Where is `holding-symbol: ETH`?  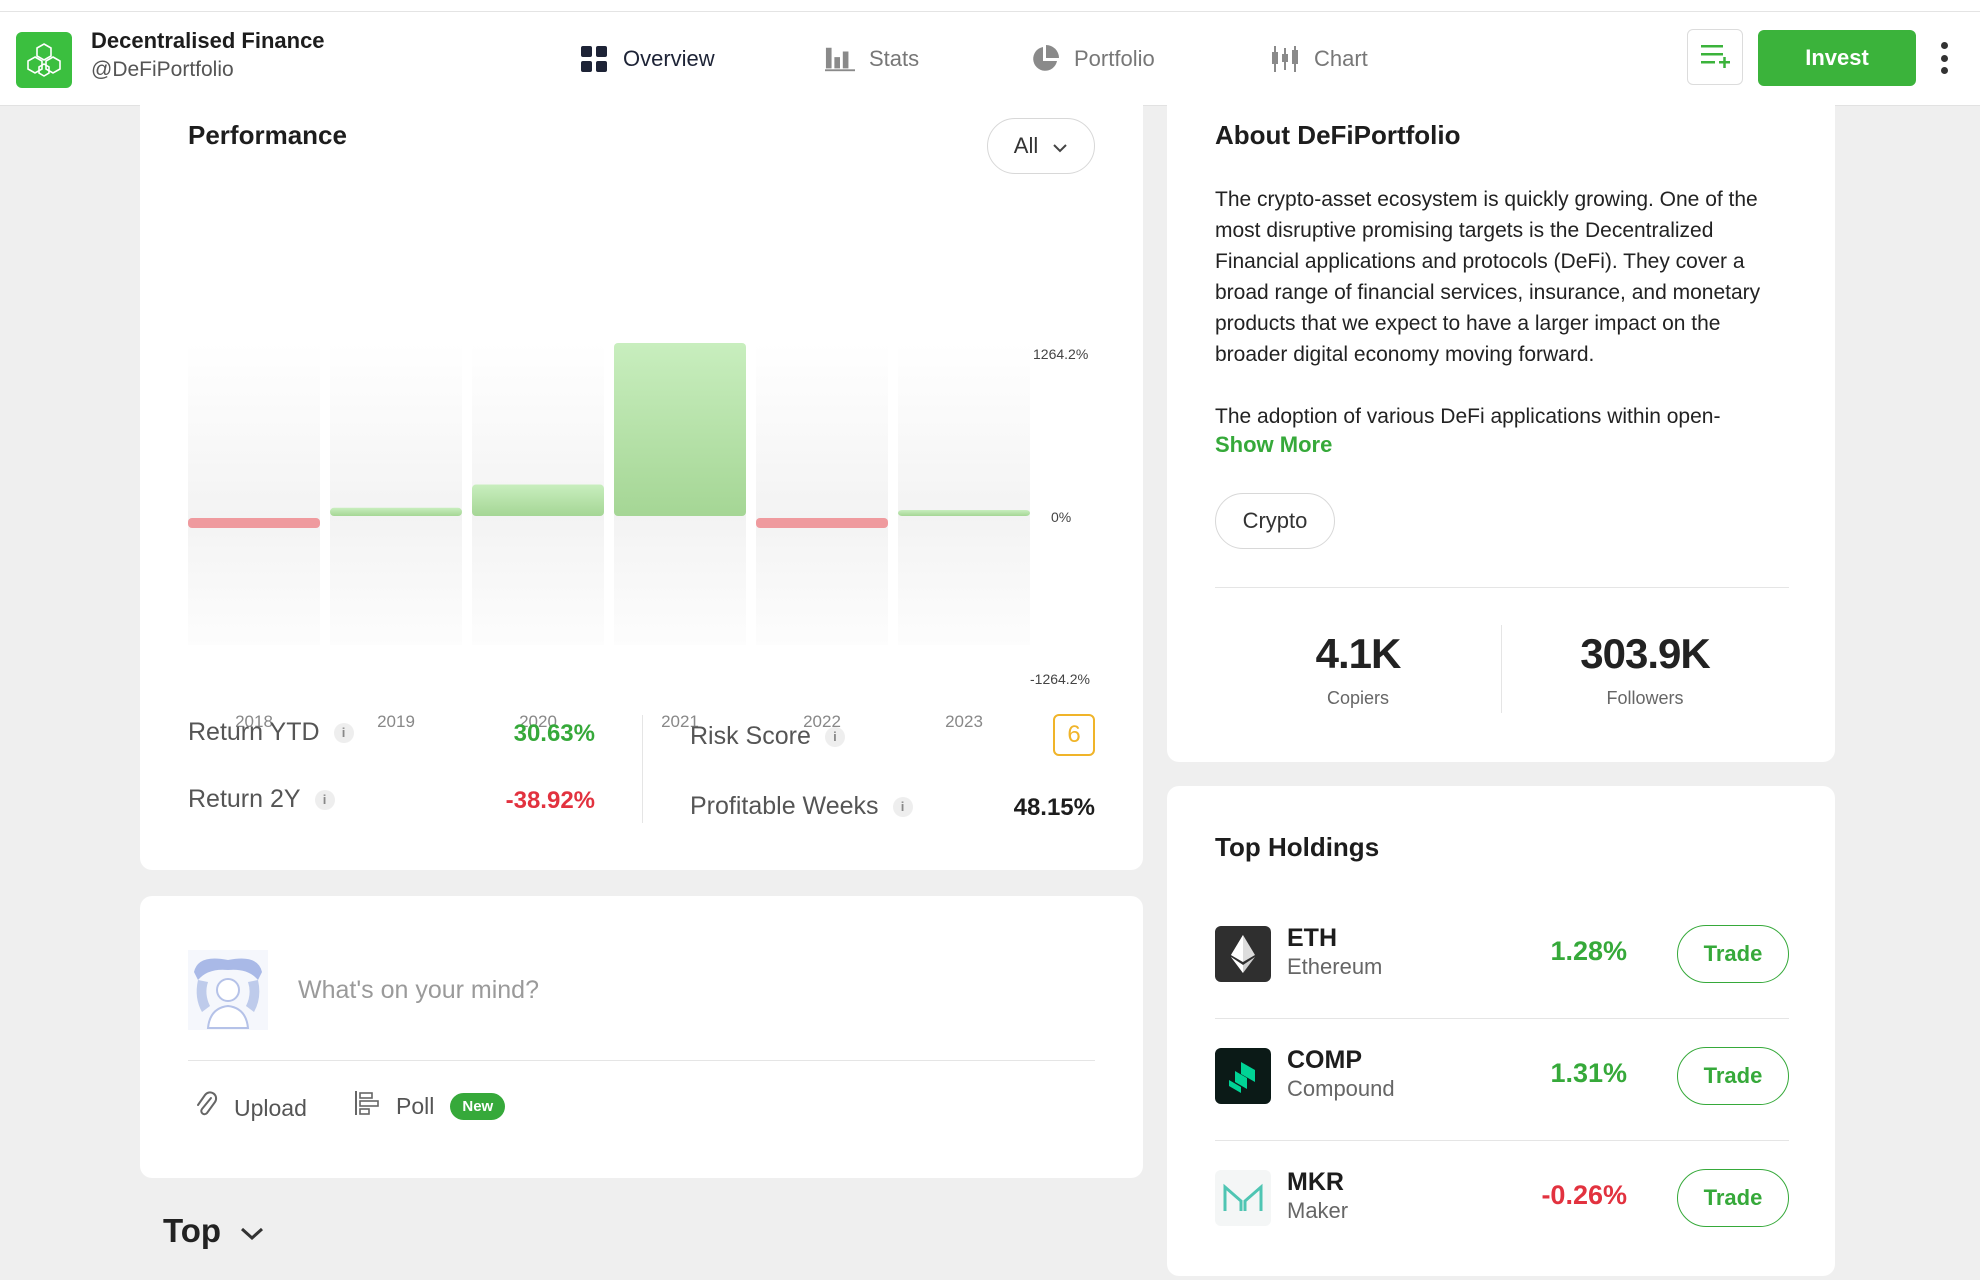 holding-symbol: ETH is located at coordinates (1312, 938).